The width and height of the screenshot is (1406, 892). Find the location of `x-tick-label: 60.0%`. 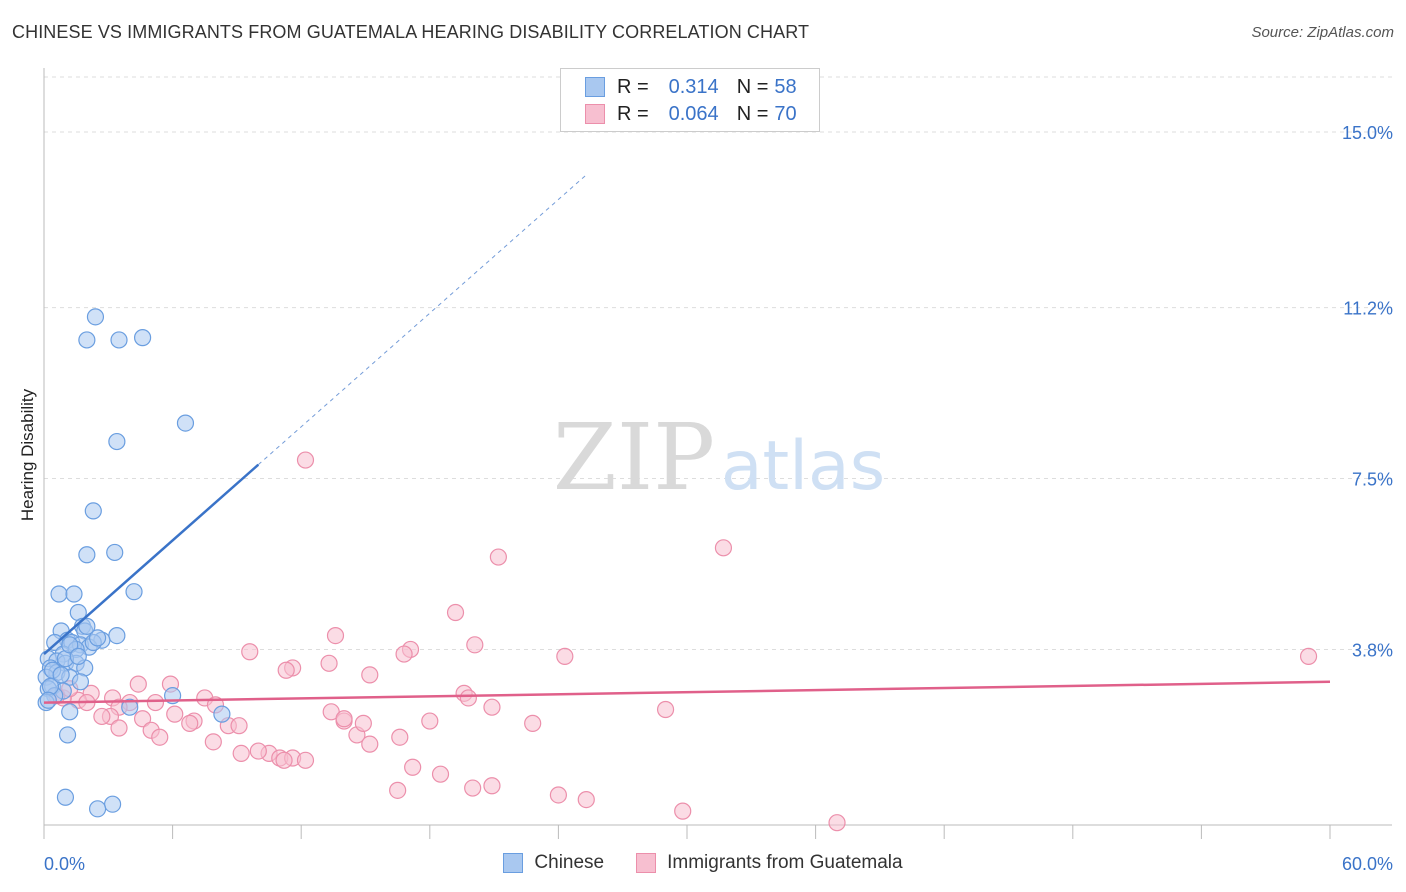

x-tick-label: 60.0% is located at coordinates (1367, 864).